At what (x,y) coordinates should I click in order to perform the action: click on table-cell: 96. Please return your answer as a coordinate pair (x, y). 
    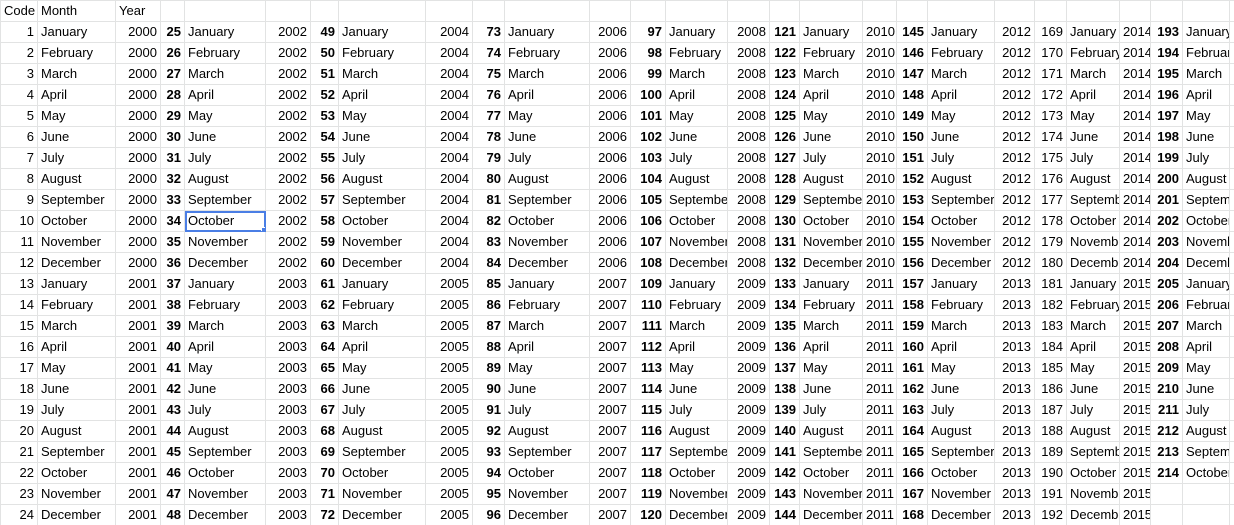
    Looking at the image, I should click on (488, 514).